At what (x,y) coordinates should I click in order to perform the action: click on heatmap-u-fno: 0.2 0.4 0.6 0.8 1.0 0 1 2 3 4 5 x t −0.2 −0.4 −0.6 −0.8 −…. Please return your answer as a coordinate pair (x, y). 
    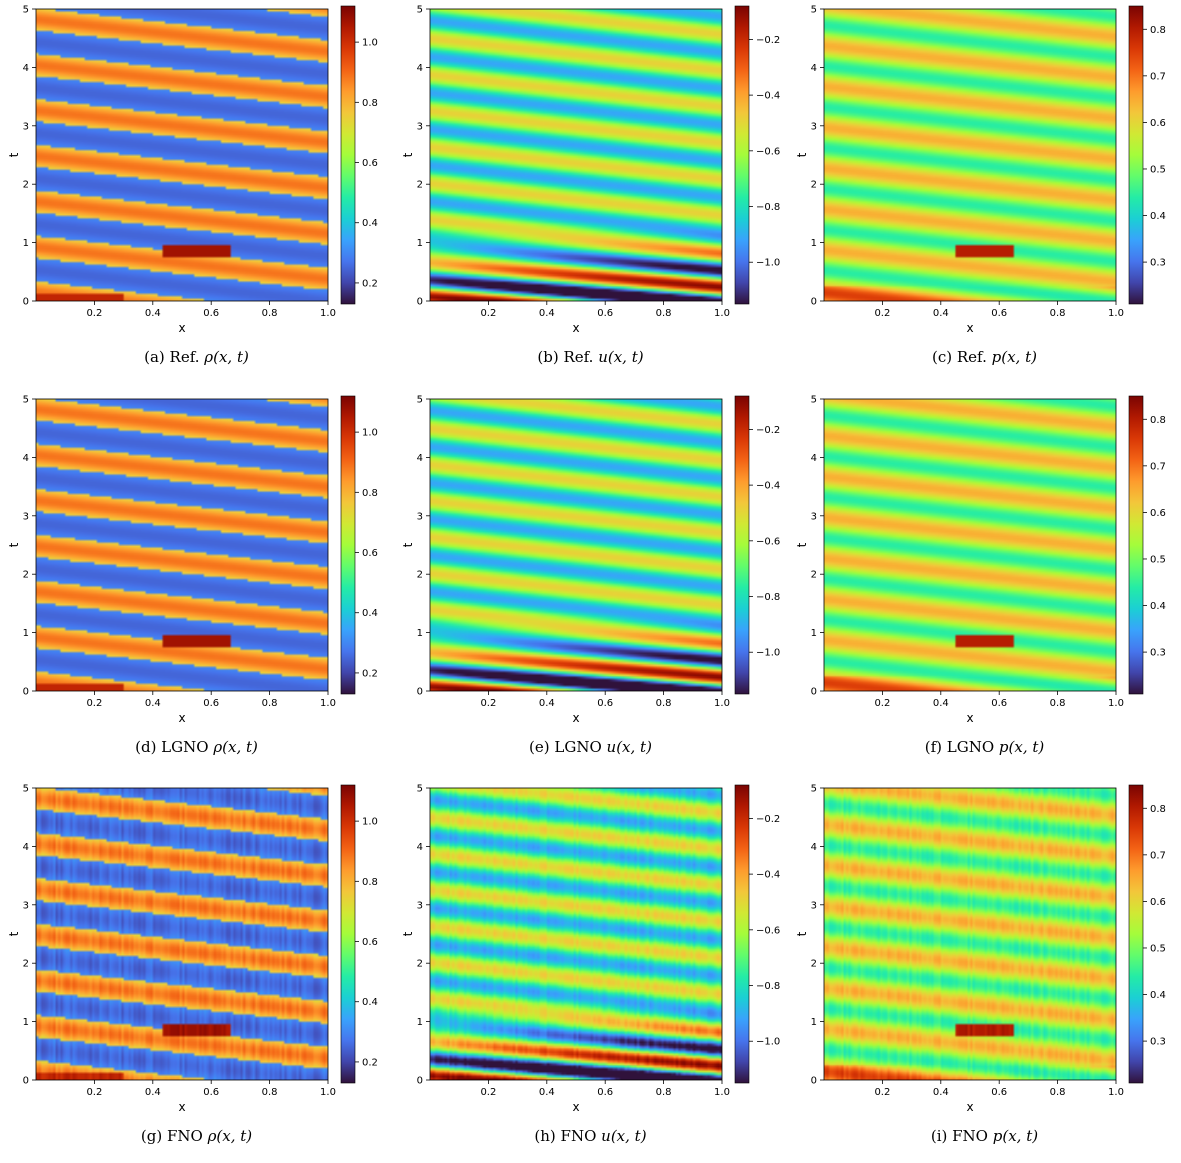
    Looking at the image, I should click on (590, 949).